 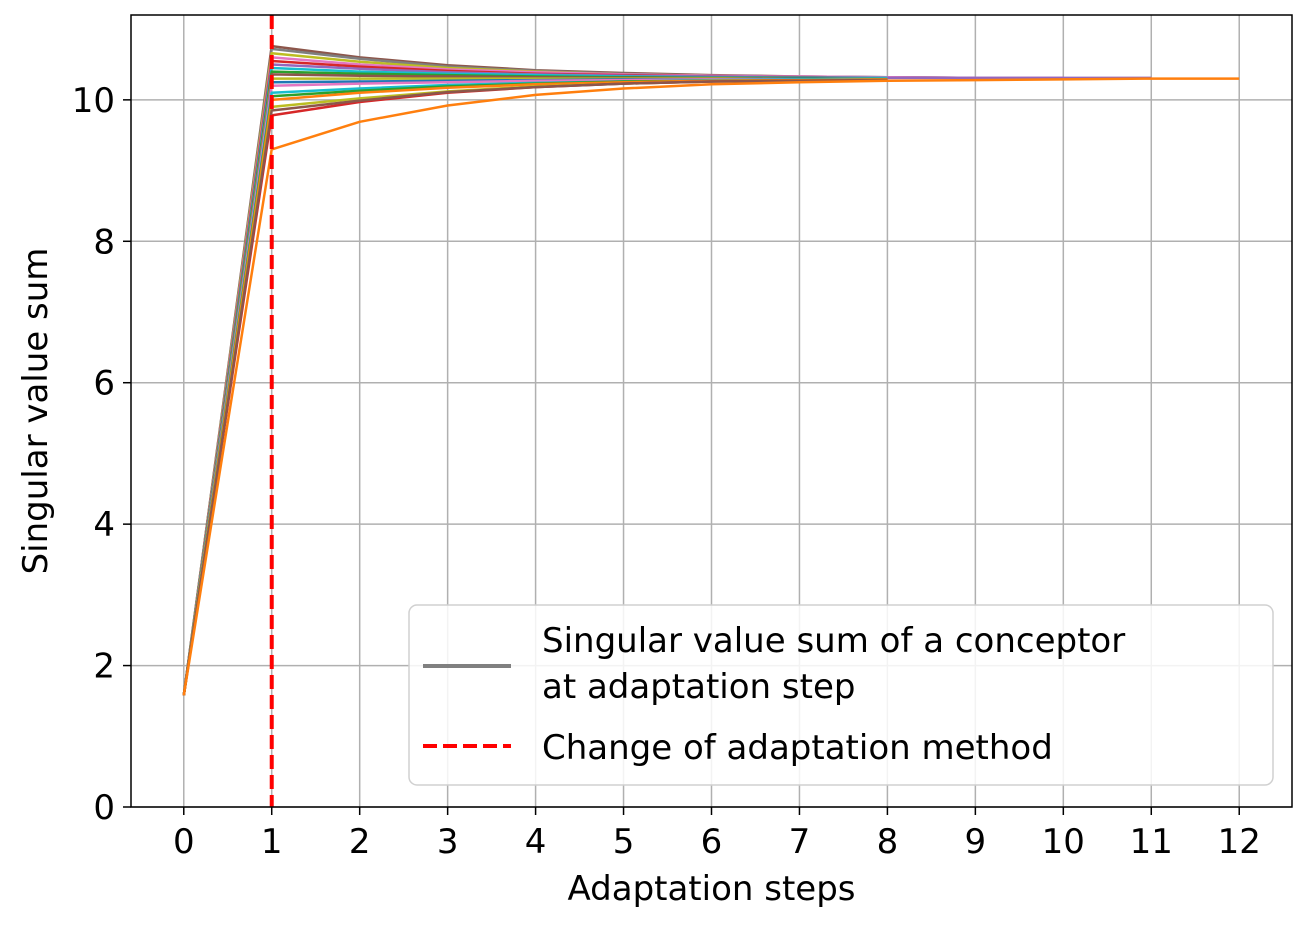 I want to click on x-tick-label: 5, so click(x=624, y=842).